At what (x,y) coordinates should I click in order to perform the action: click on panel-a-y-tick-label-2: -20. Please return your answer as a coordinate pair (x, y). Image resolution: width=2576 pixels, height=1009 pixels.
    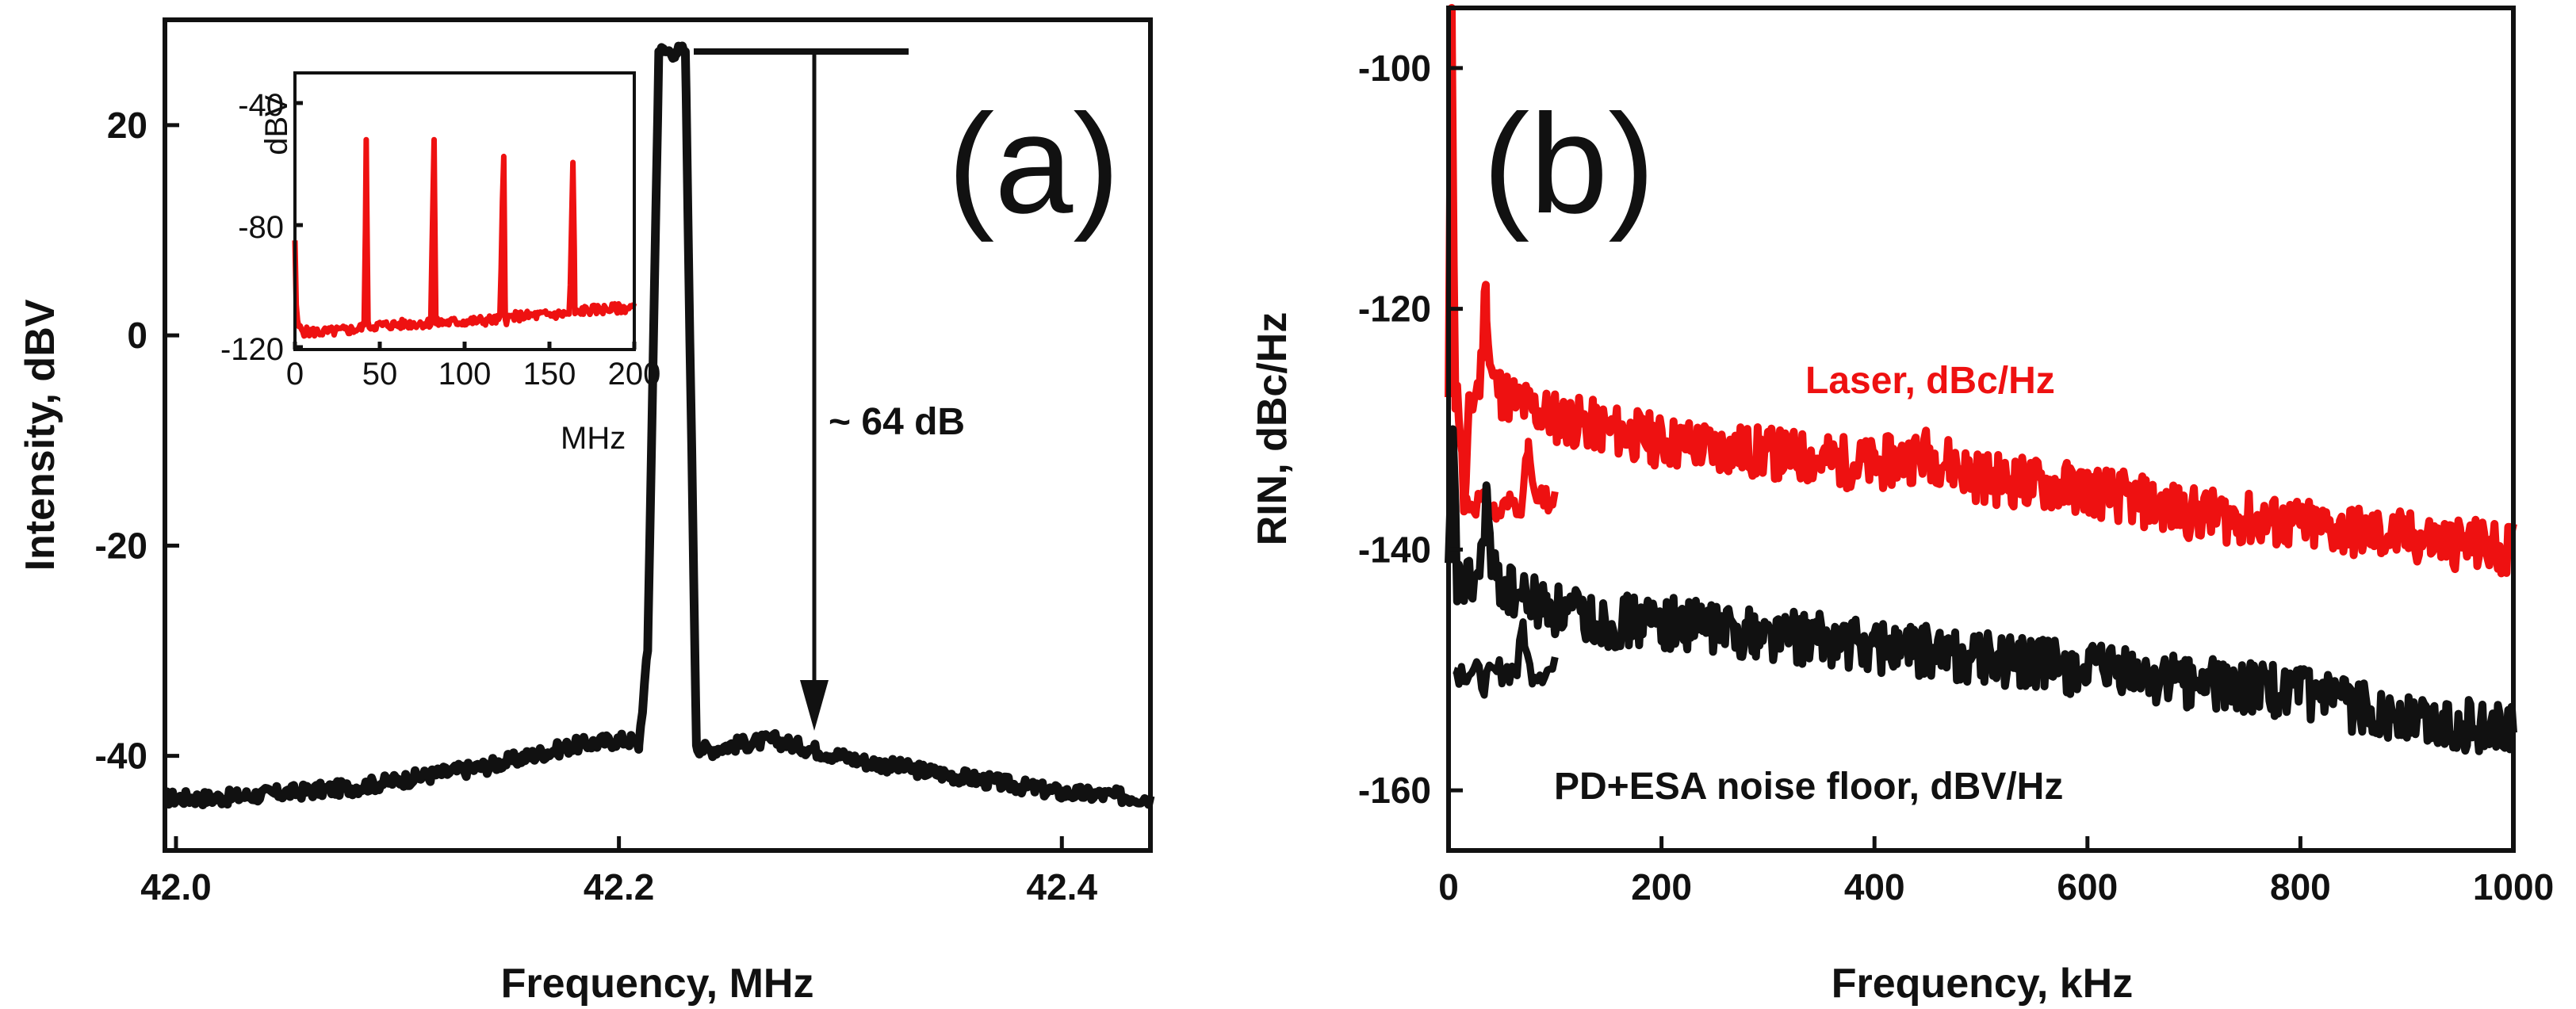
    Looking at the image, I should click on (121, 545).